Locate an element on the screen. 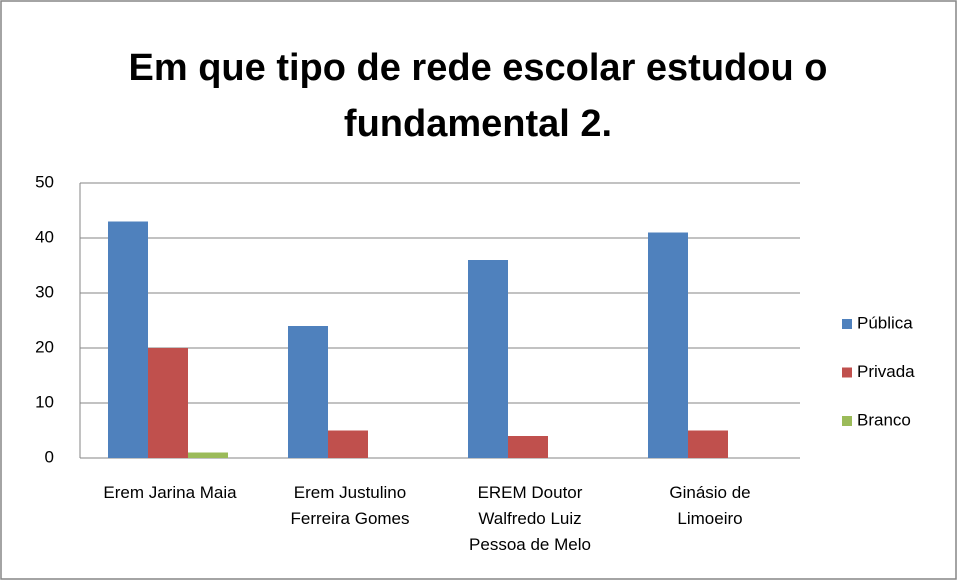 Image resolution: width=957 pixels, height=580 pixels. y-tick-label: 20 is located at coordinates (44, 346).